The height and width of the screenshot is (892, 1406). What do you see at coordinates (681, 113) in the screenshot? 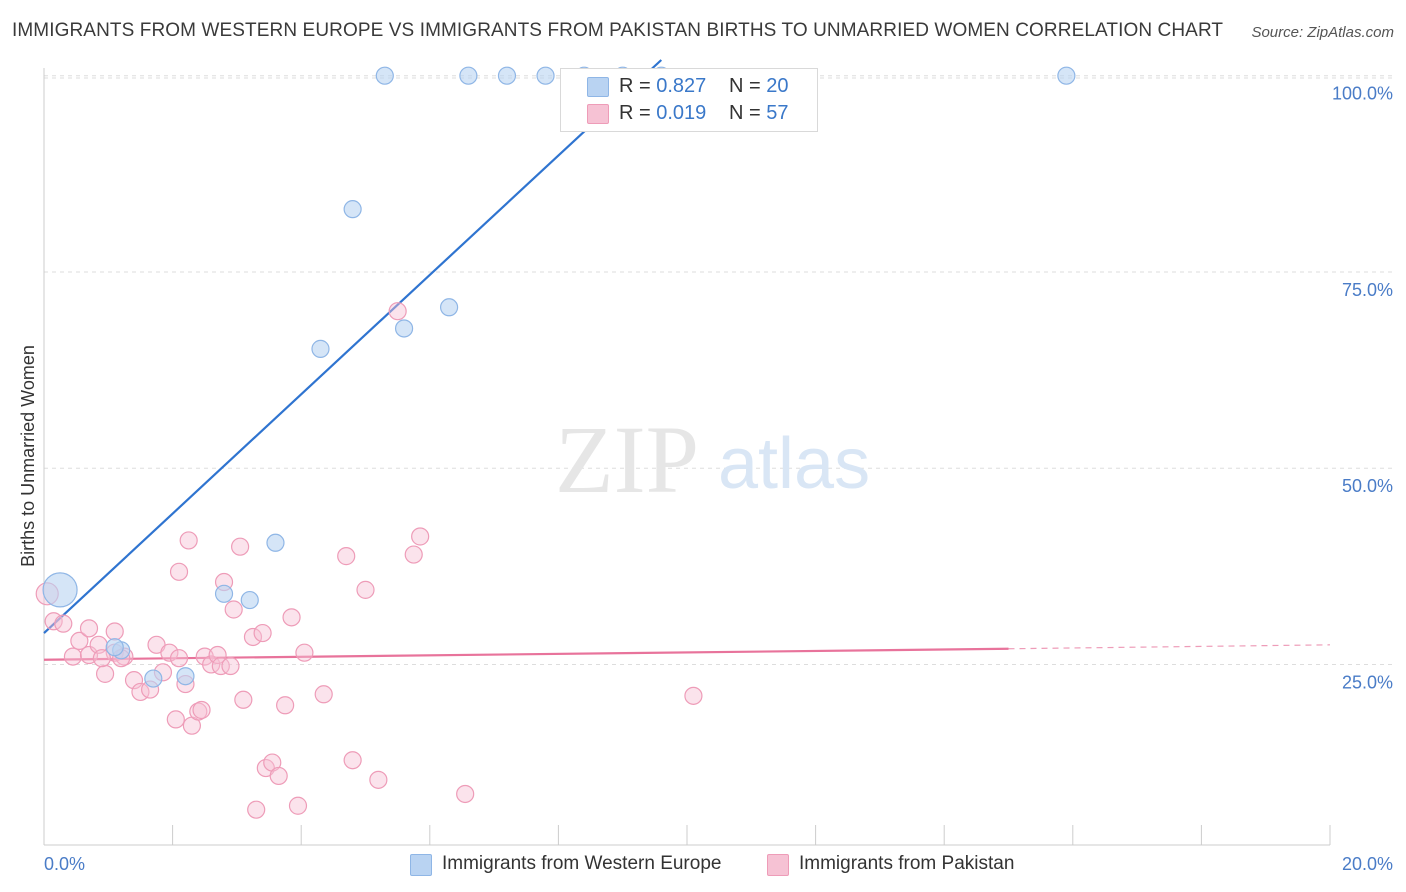
I see `r-value: 0.019` at bounding box center [681, 113].